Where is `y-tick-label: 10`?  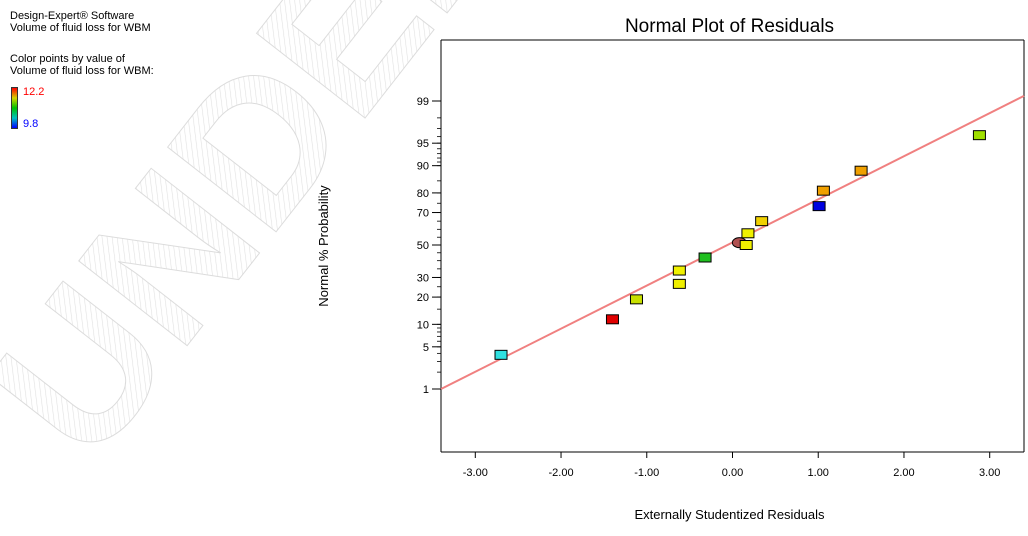 y-tick-label: 10 is located at coordinates (423, 325).